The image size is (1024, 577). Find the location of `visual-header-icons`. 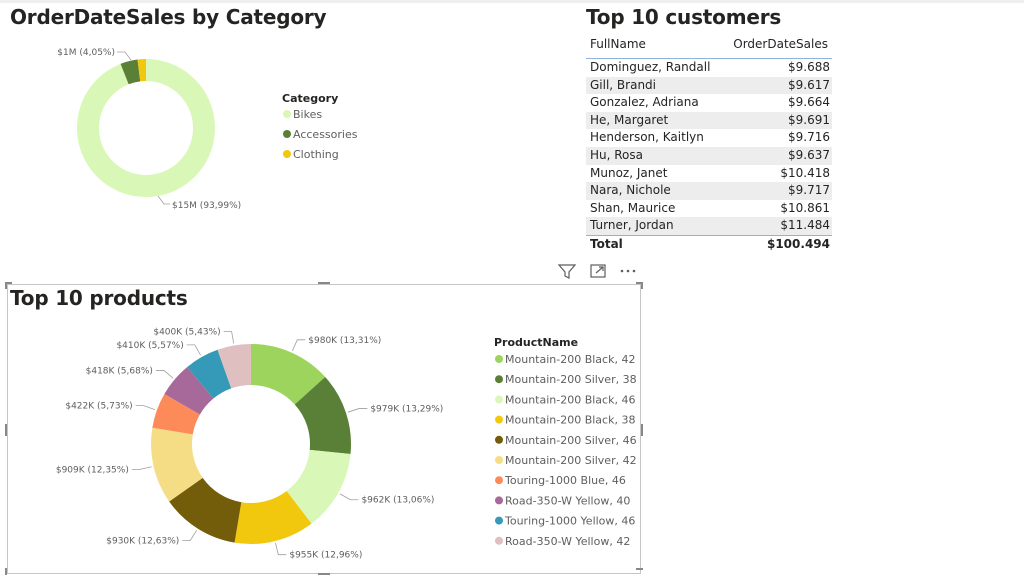

visual-header-icons is located at coordinates (597, 271).